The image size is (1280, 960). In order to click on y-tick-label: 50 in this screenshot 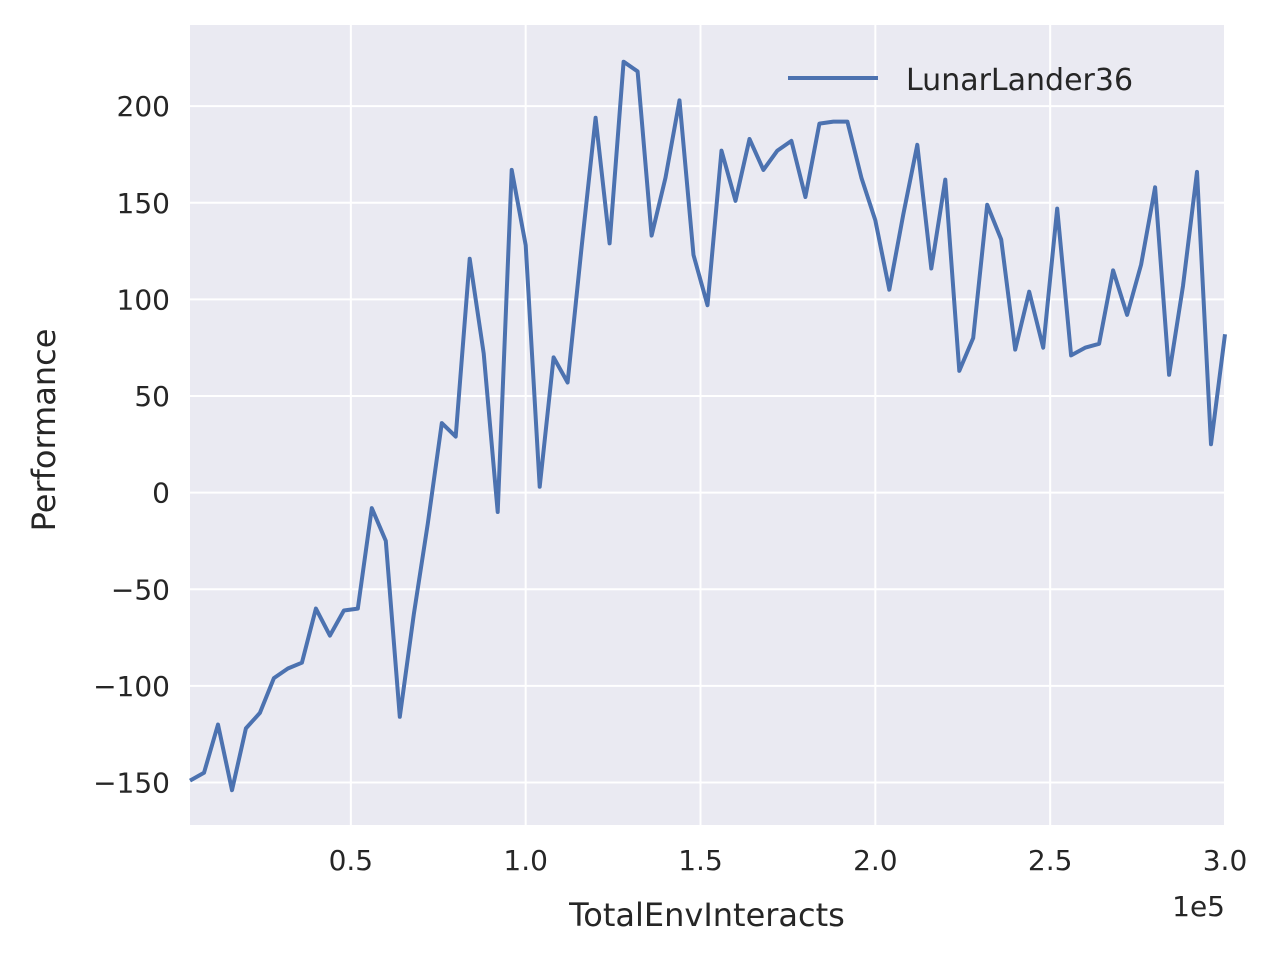, I will do `click(152, 396)`.